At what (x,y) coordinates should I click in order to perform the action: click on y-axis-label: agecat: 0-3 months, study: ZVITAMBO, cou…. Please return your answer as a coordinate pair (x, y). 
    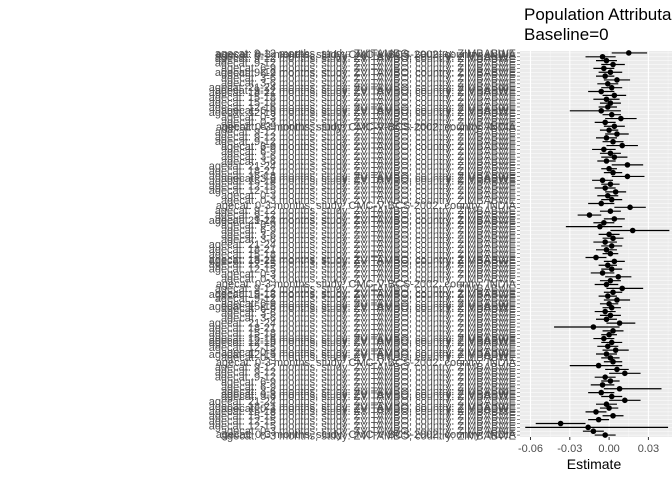
    Looking at the image, I should click on (368, 395).